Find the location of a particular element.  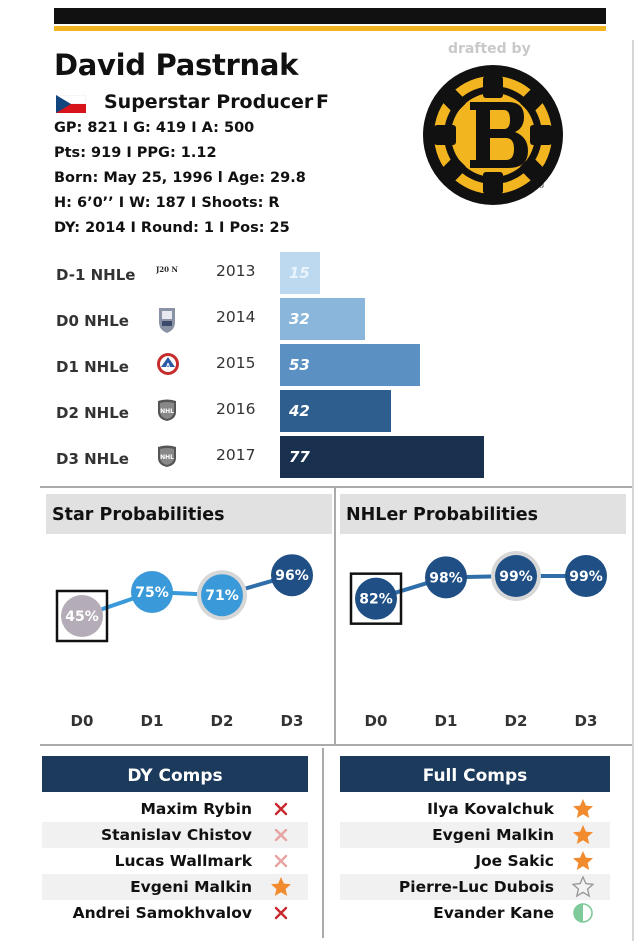

comp-player-name: Stanislav Chistov is located at coordinates (176, 835).